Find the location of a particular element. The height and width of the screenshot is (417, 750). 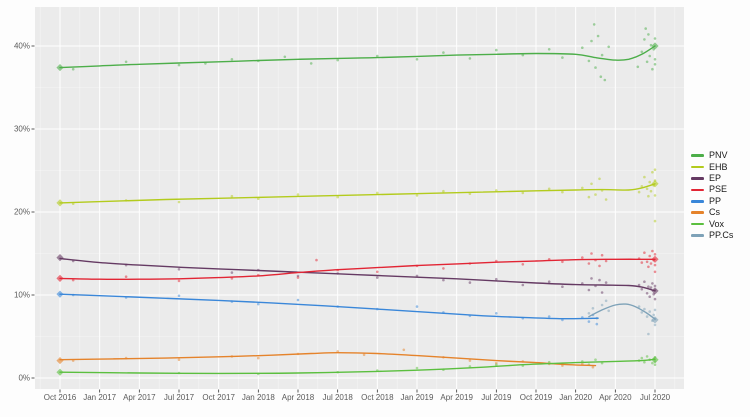

legend-label-pp-cs: PP.Cs is located at coordinates (721, 234).